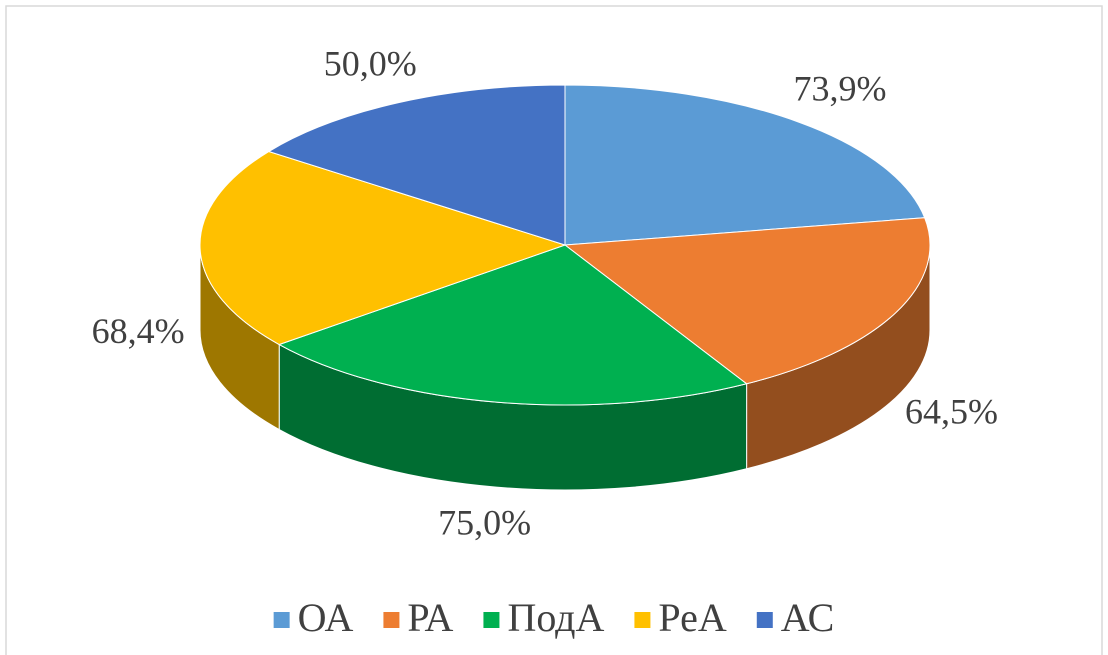 The image size is (1108, 655). Describe the element at coordinates (370, 63) in the screenshot. I see `data-label: 50,0%` at that location.